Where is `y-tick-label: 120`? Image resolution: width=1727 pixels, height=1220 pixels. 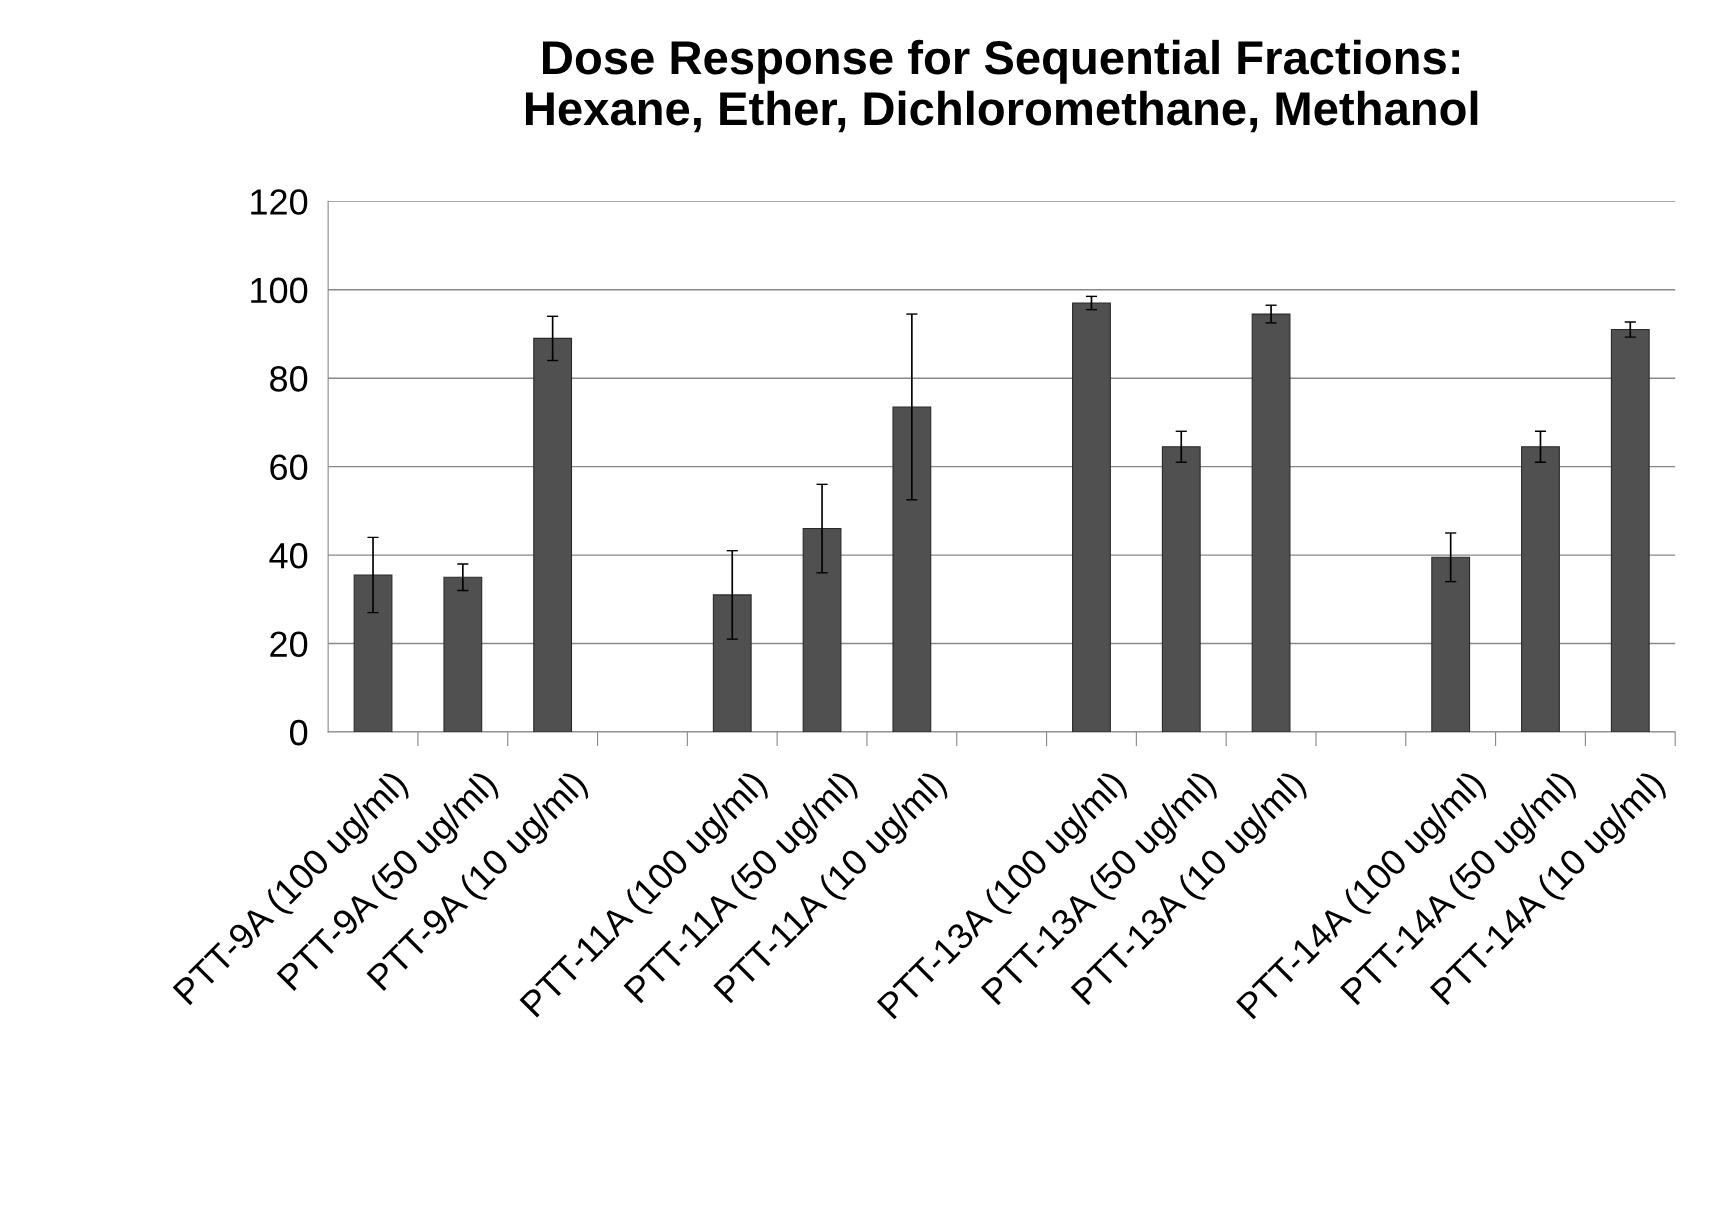 y-tick-label: 120 is located at coordinates (279, 202).